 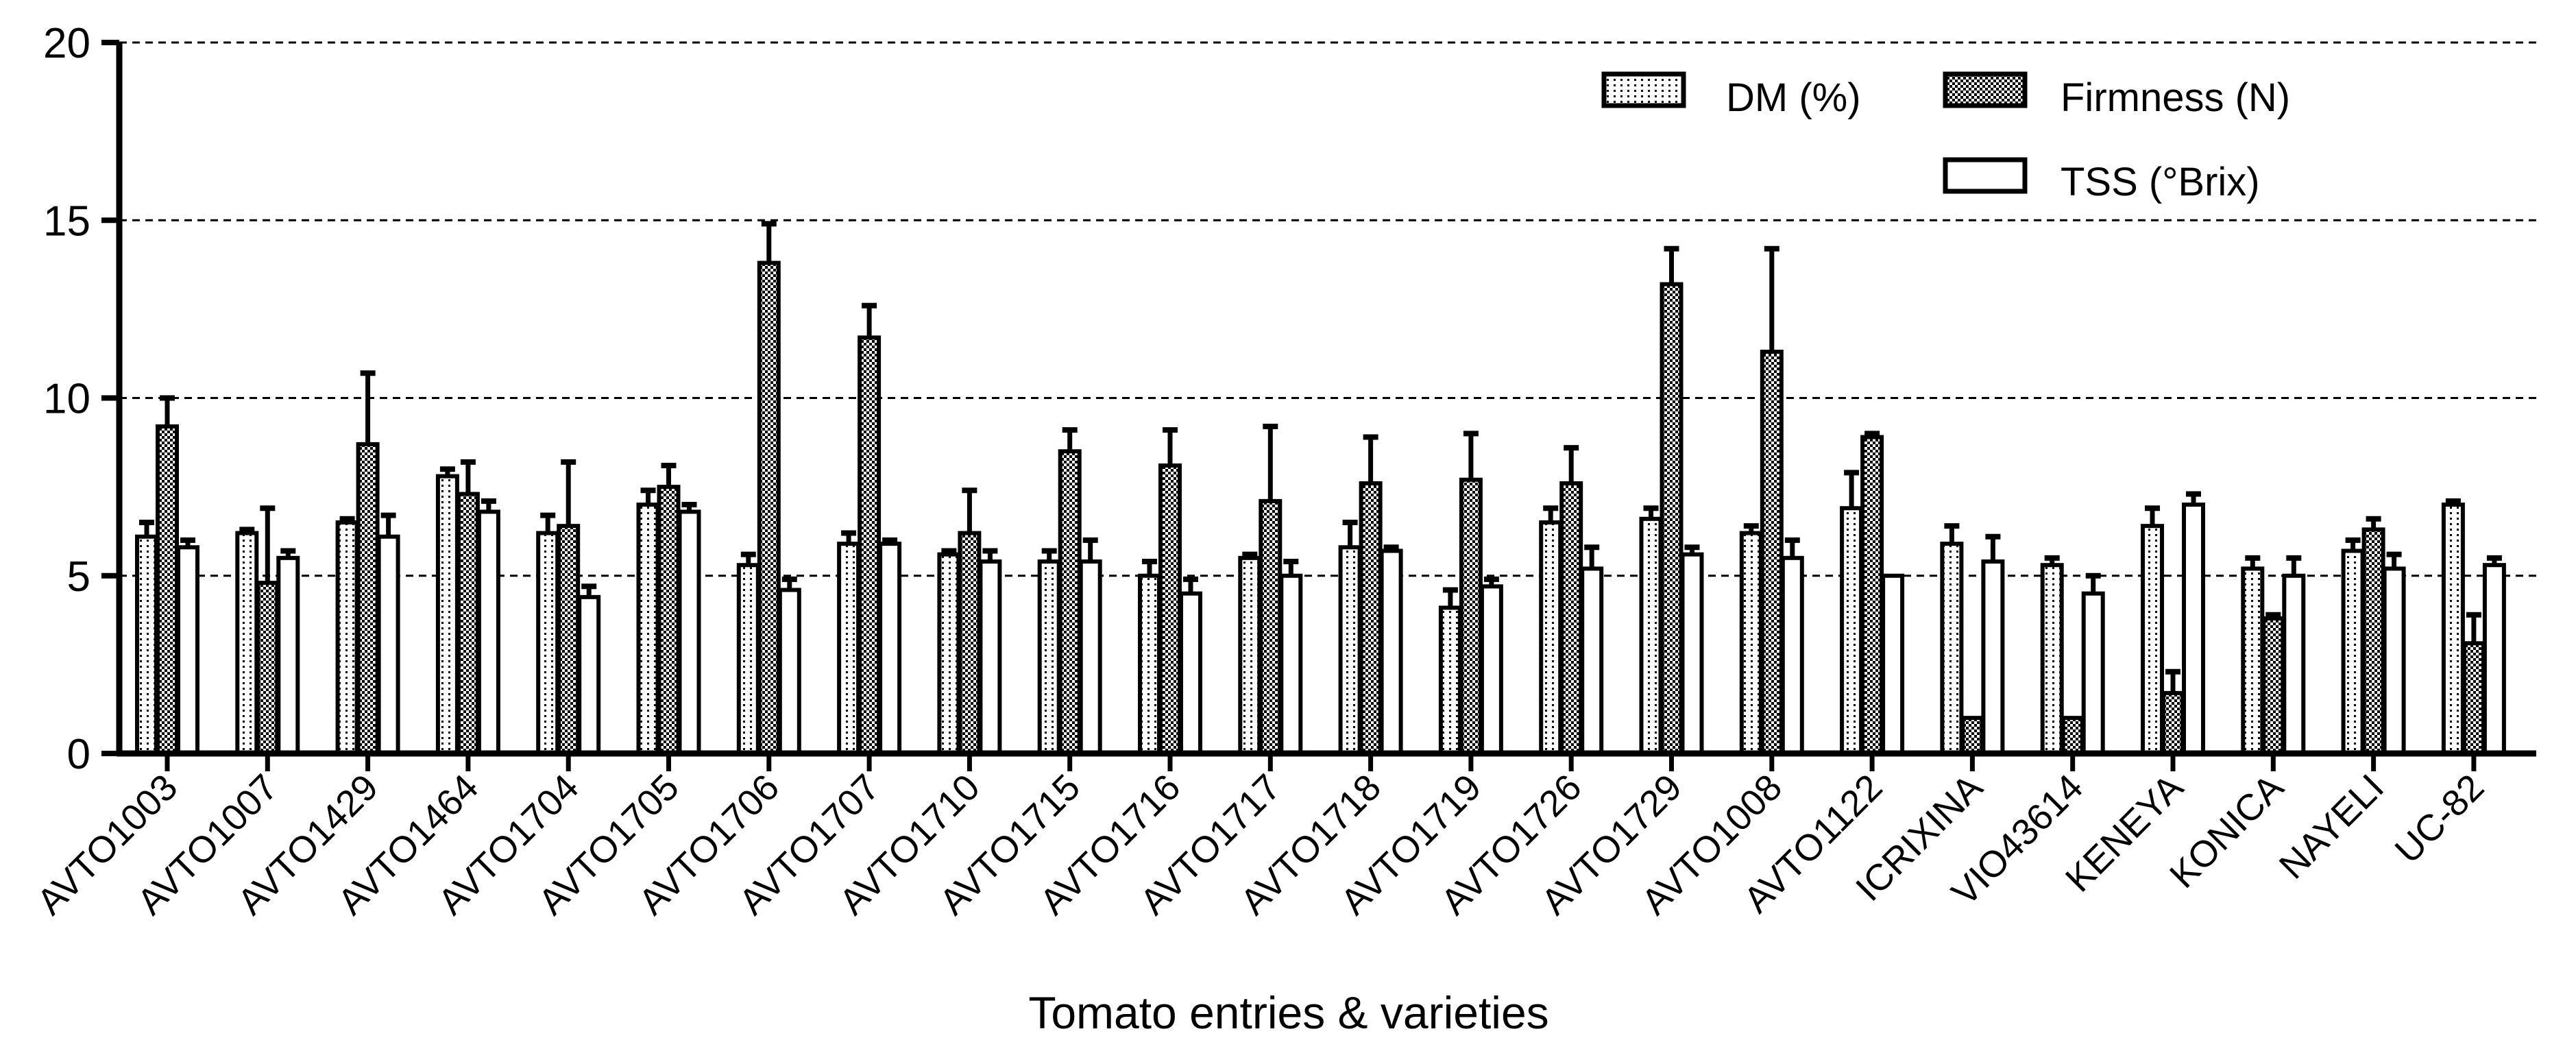 I want to click on x-tick-label: NAYELI, so click(x=2332, y=826).